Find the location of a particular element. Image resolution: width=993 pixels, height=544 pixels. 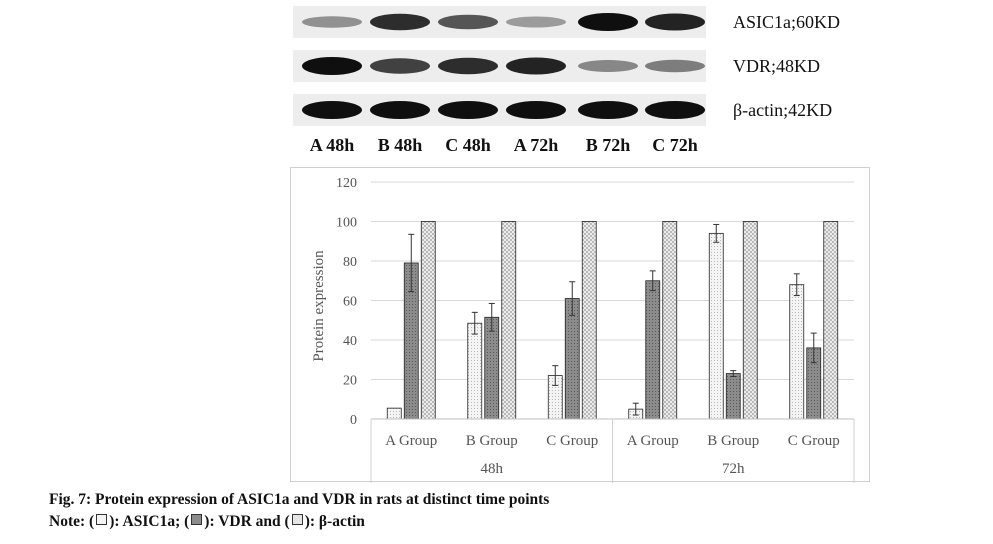

y-tick-label: 120 is located at coordinates (346, 183).